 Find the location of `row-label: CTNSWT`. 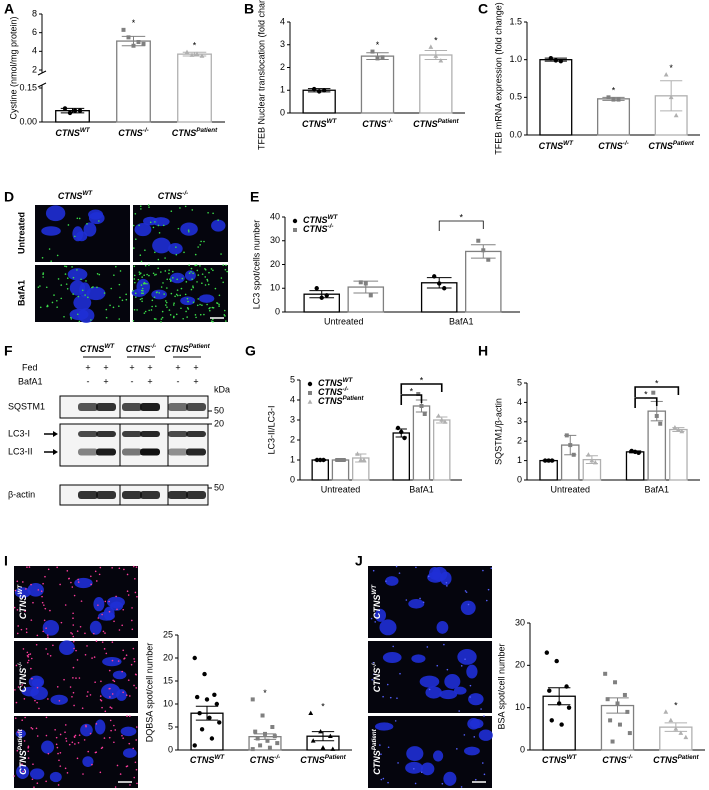

row-label: CTNSWT is located at coordinates (376, 601).